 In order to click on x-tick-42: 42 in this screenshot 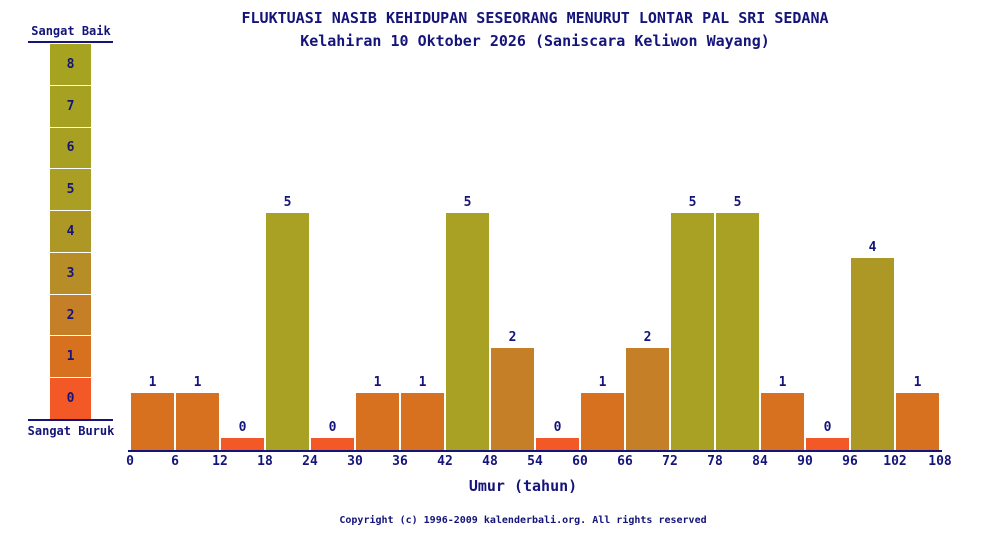, I will do `click(445, 461)`.